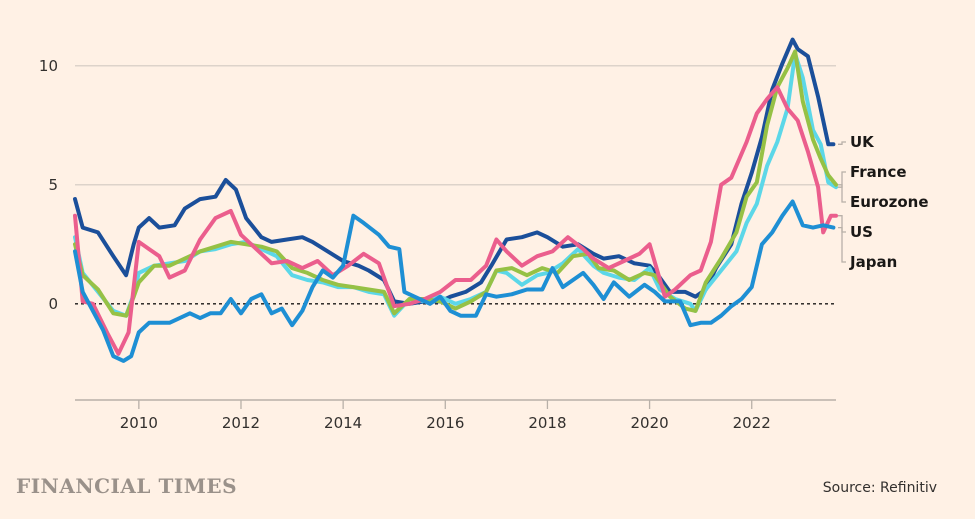 This screenshot has height=519, width=975. What do you see at coordinates (842, 143) in the screenshot?
I see `leader-line-uk` at bounding box center [842, 143].